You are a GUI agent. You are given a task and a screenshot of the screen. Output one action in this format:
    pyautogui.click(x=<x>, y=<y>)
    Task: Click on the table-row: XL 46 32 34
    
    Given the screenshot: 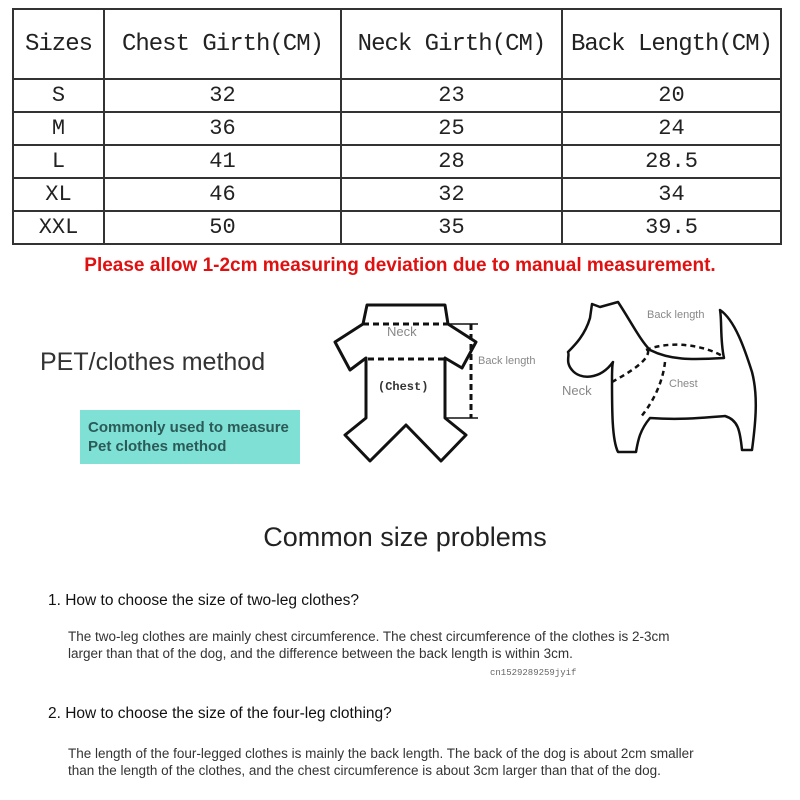 What is the action you would take?
    pyautogui.click(x=397, y=194)
    